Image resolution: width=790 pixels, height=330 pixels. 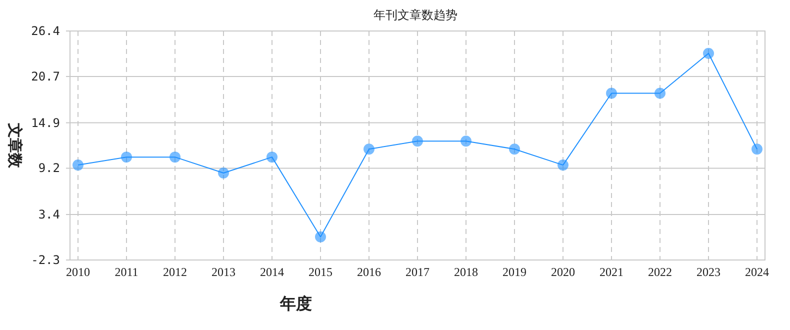 I want to click on chart-title: 年刊文章数趋势, so click(x=416, y=15).